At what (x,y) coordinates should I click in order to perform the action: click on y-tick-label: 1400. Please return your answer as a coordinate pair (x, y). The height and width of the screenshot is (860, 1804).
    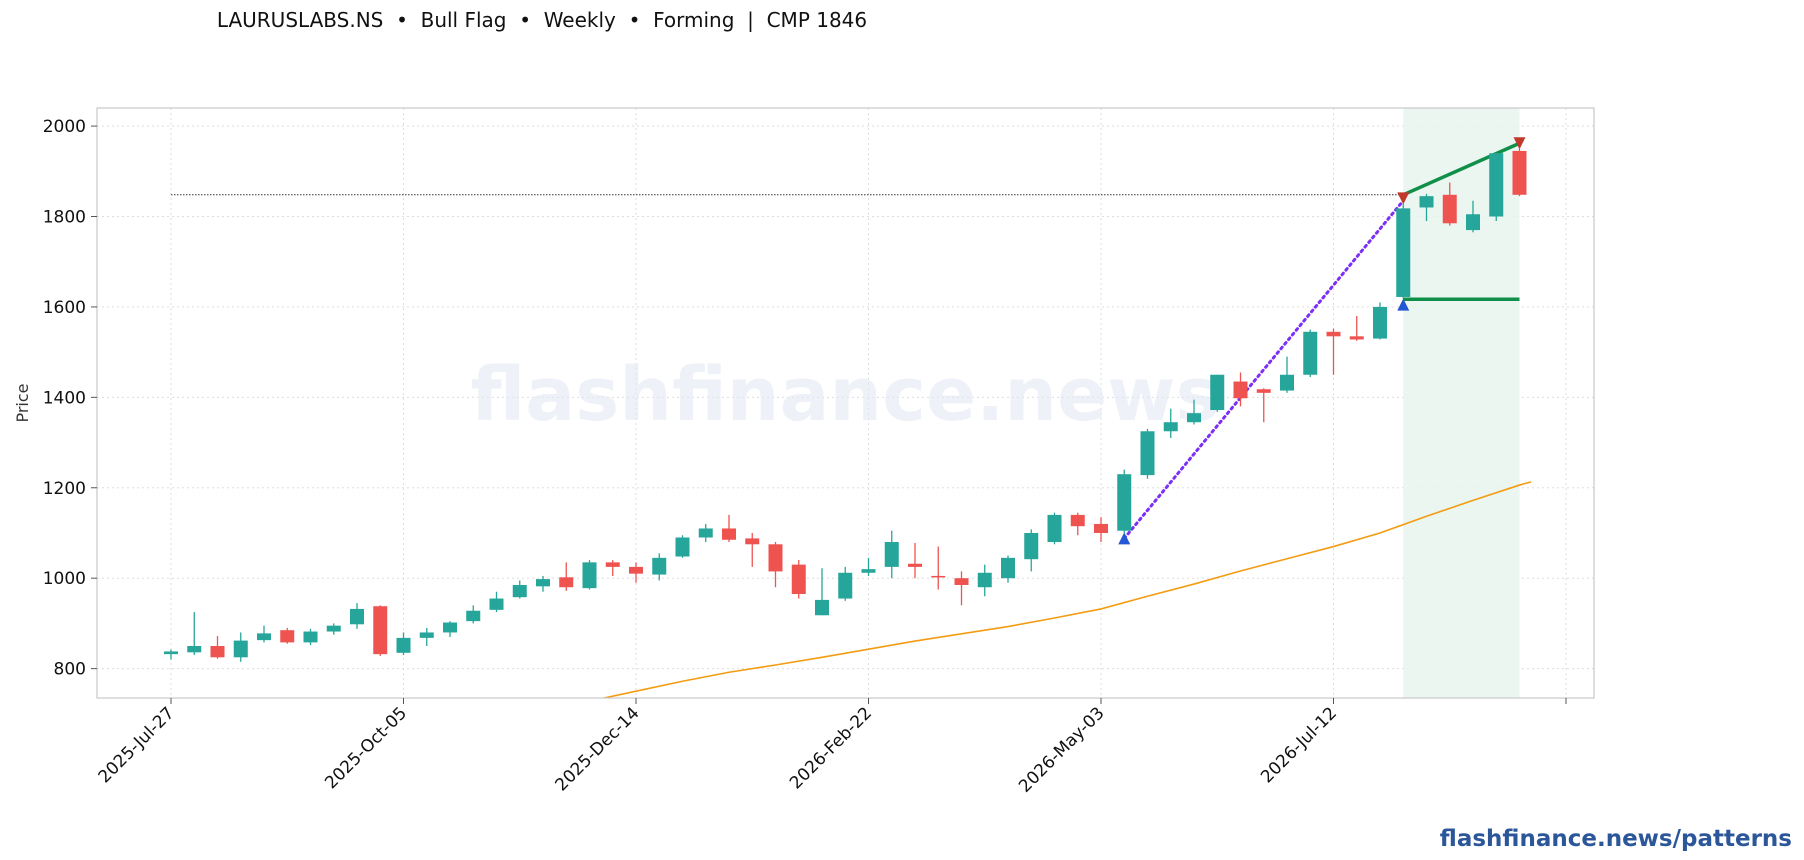
    Looking at the image, I should click on (64, 398).